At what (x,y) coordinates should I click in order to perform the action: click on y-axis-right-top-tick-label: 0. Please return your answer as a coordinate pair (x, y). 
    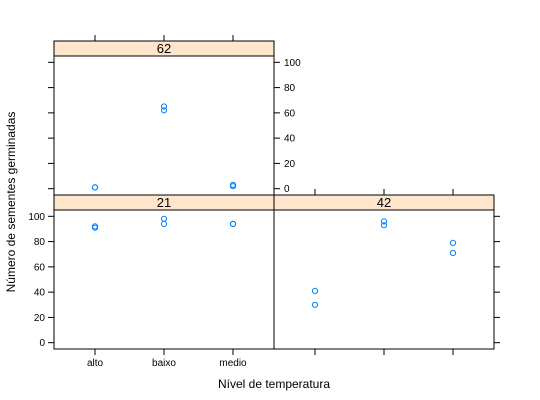
    Looking at the image, I should click on (287, 189).